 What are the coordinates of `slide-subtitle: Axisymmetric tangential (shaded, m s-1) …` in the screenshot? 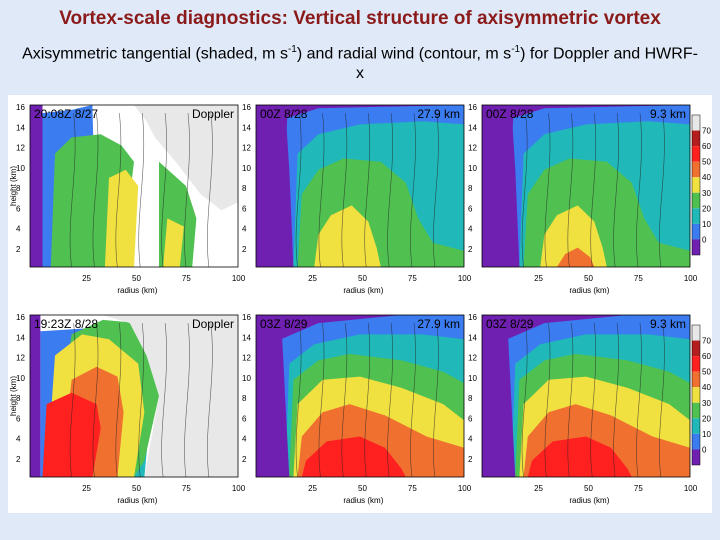 It's located at (360, 62).